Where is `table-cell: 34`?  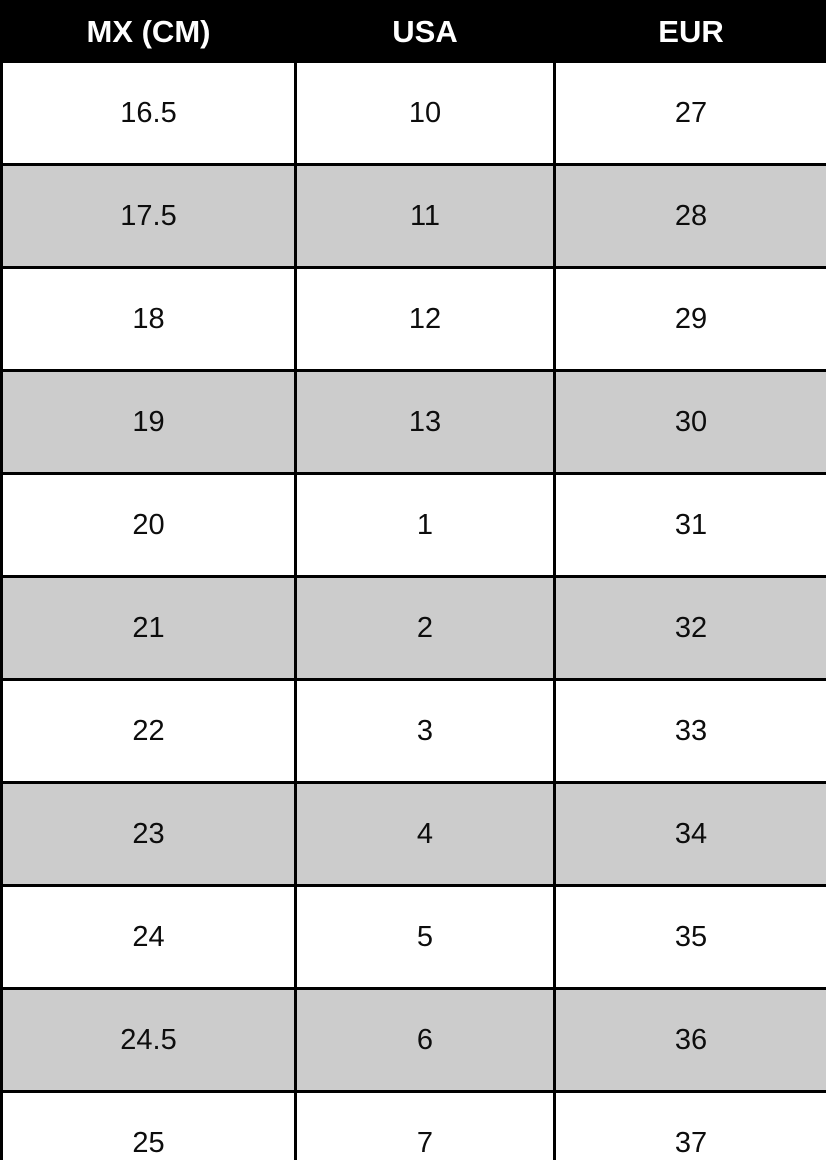
table-cell: 34 is located at coordinates (689, 834).